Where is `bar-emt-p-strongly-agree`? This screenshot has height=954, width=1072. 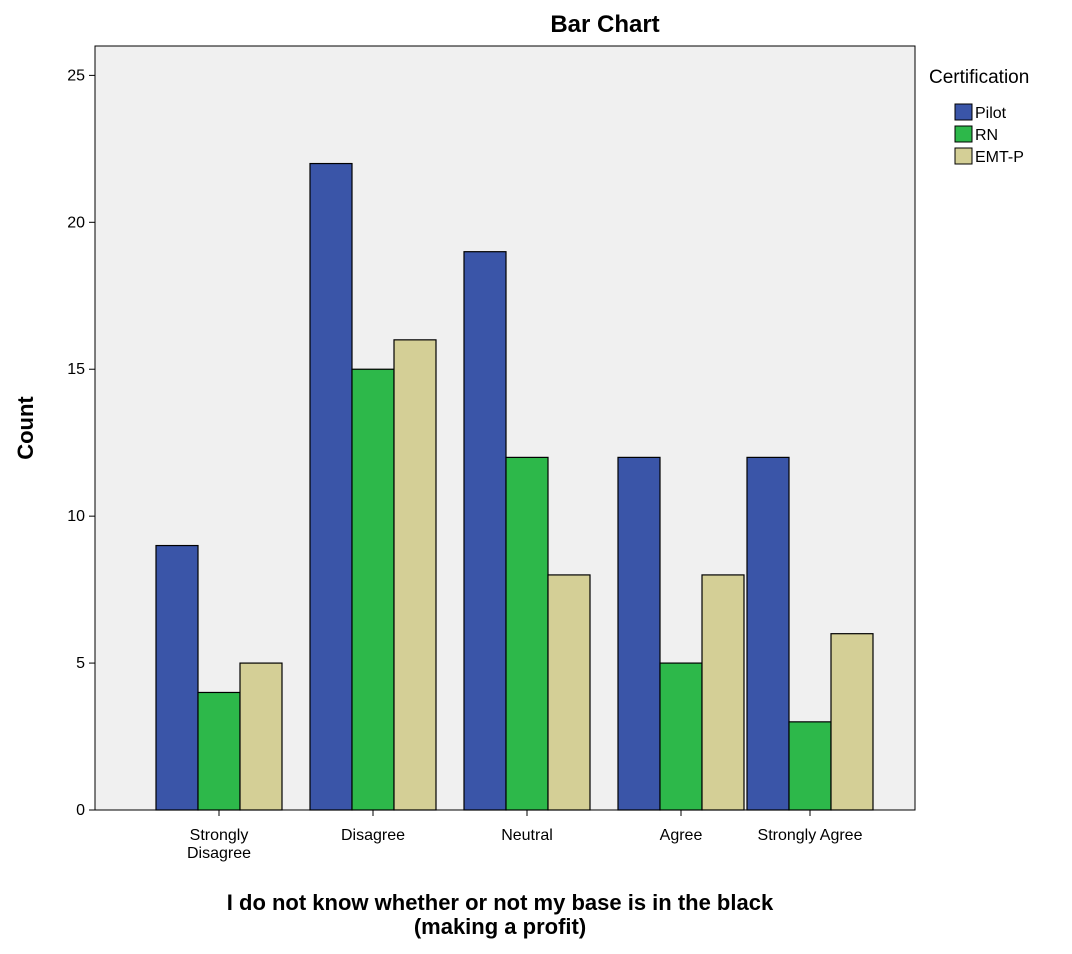
bar-emt-p-strongly-agree is located at coordinates (852, 722).